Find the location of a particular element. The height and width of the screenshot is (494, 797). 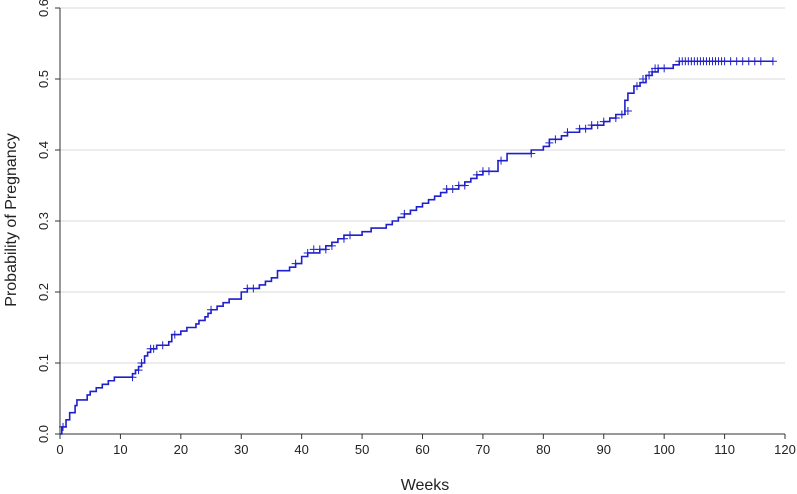

y-ticks: 0.0 0.1 0.2 0.3 0.4 0.5 0.6 is located at coordinates (48, 221).